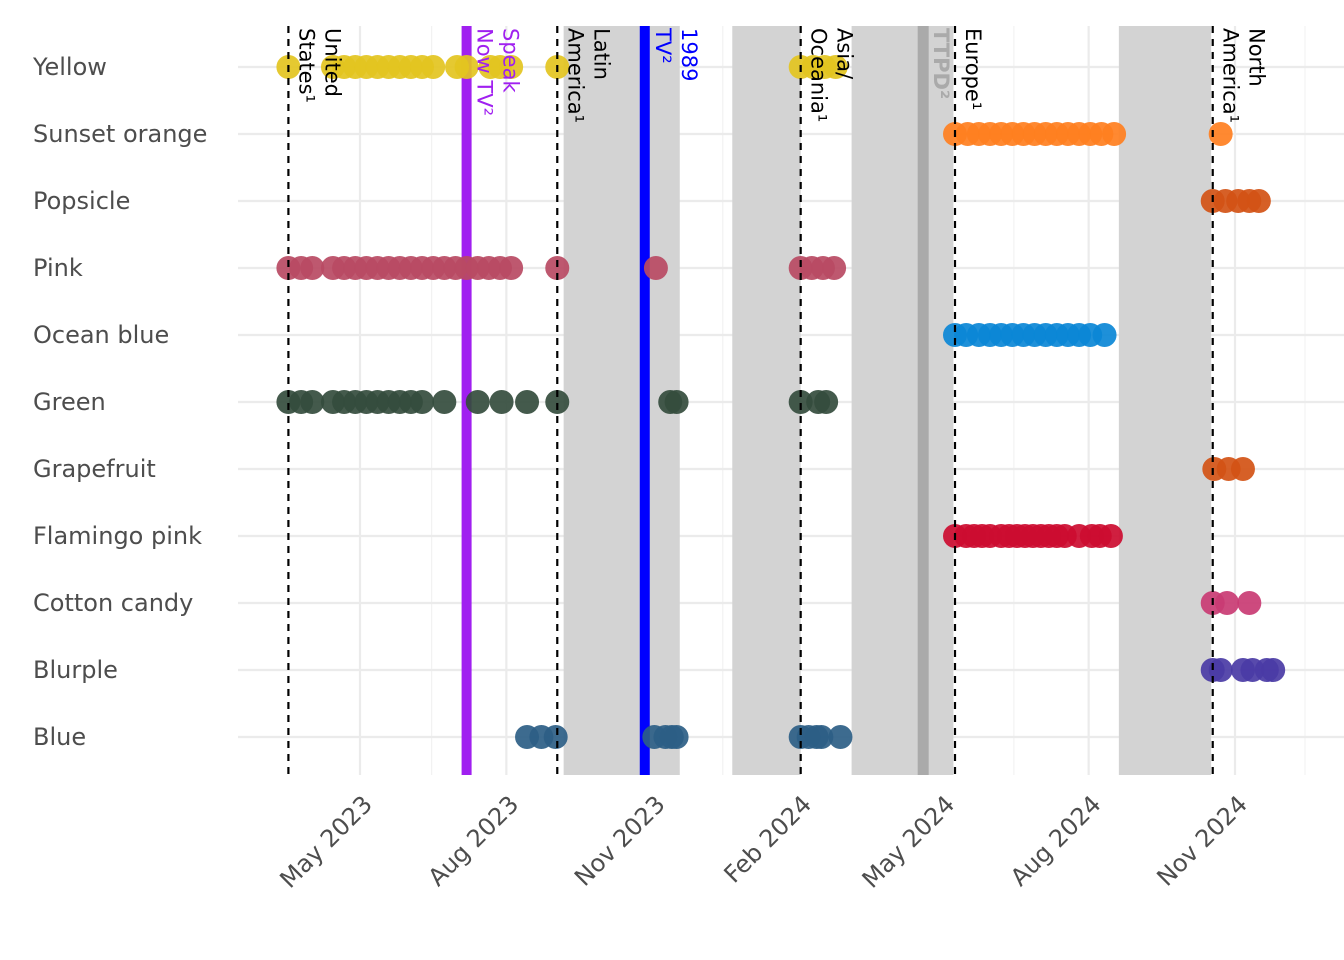 This screenshot has width=1344, height=960. I want to click on annotation-text: TV², so click(663, 45).